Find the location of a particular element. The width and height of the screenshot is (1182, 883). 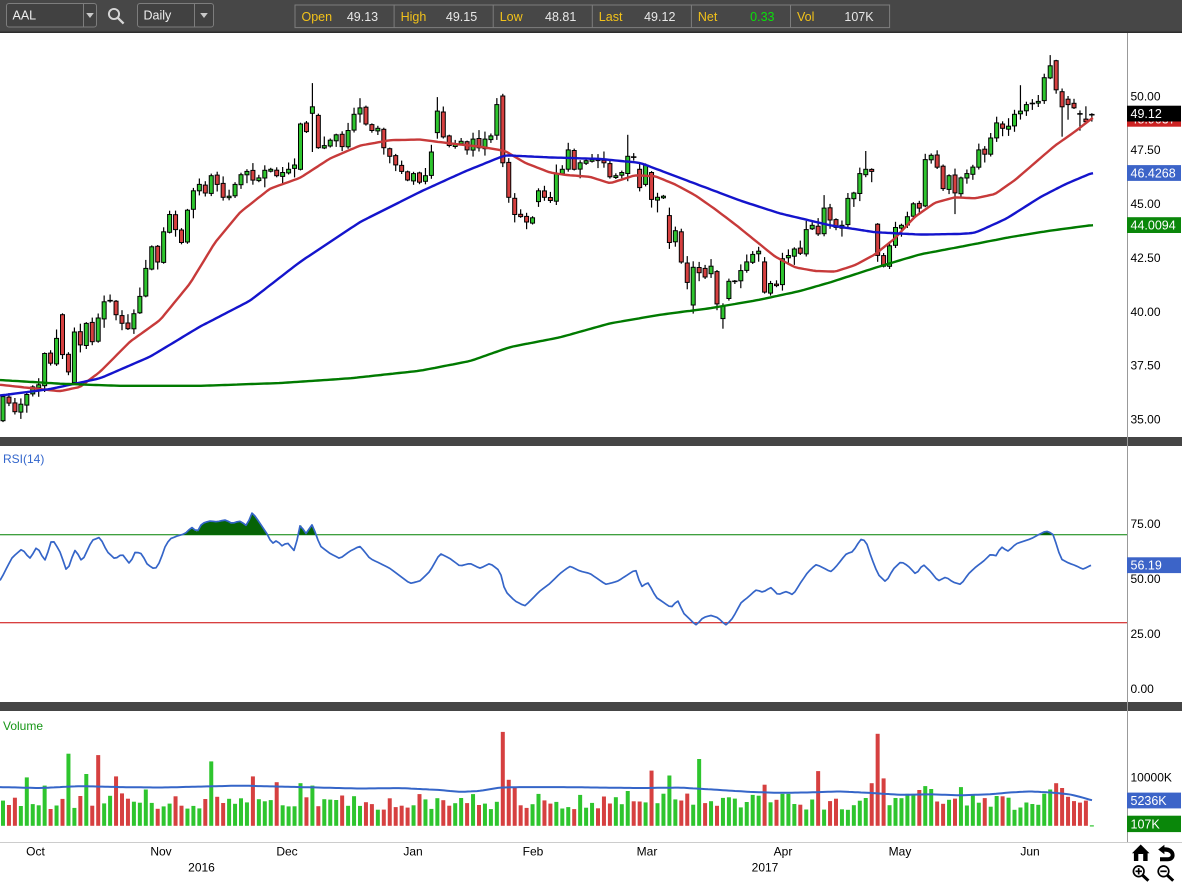

svg-text: Vol is located at coordinates (805, 17).